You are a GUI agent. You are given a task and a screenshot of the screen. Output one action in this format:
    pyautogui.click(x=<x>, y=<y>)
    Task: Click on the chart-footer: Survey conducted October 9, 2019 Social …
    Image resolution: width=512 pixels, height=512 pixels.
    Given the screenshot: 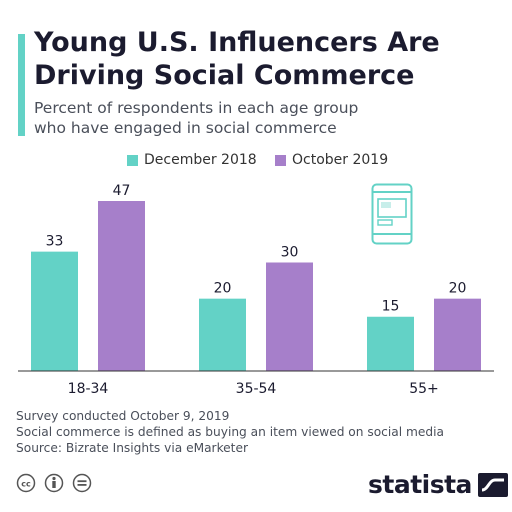 What is the action you would take?
    pyautogui.click(x=256, y=432)
    